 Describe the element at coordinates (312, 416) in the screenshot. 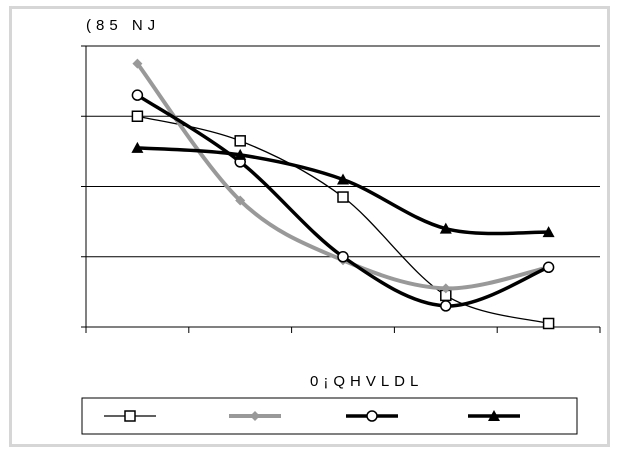

I see `legend` at that location.